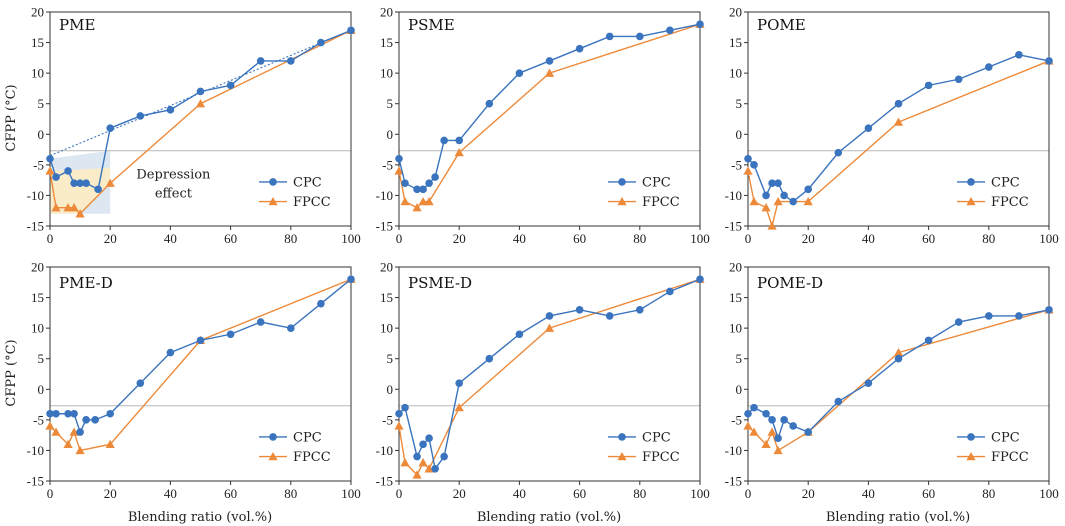 The height and width of the screenshot is (526, 1065). Describe the element at coordinates (11, 117) in the screenshot. I see `y-axis-label-top: CFPP (°C)` at that location.